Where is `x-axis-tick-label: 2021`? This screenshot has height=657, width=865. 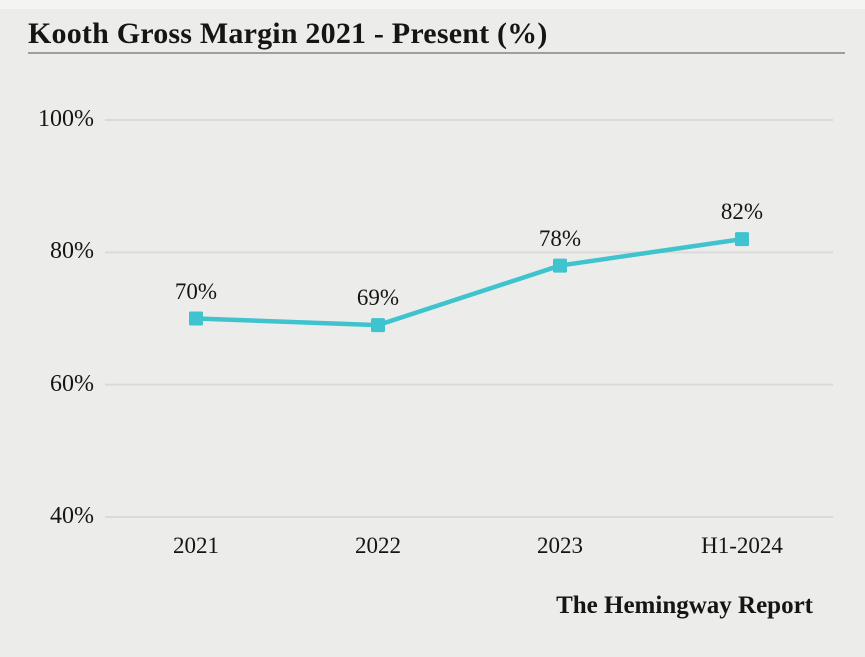
x-axis-tick-label: 2021 is located at coordinates (196, 545).